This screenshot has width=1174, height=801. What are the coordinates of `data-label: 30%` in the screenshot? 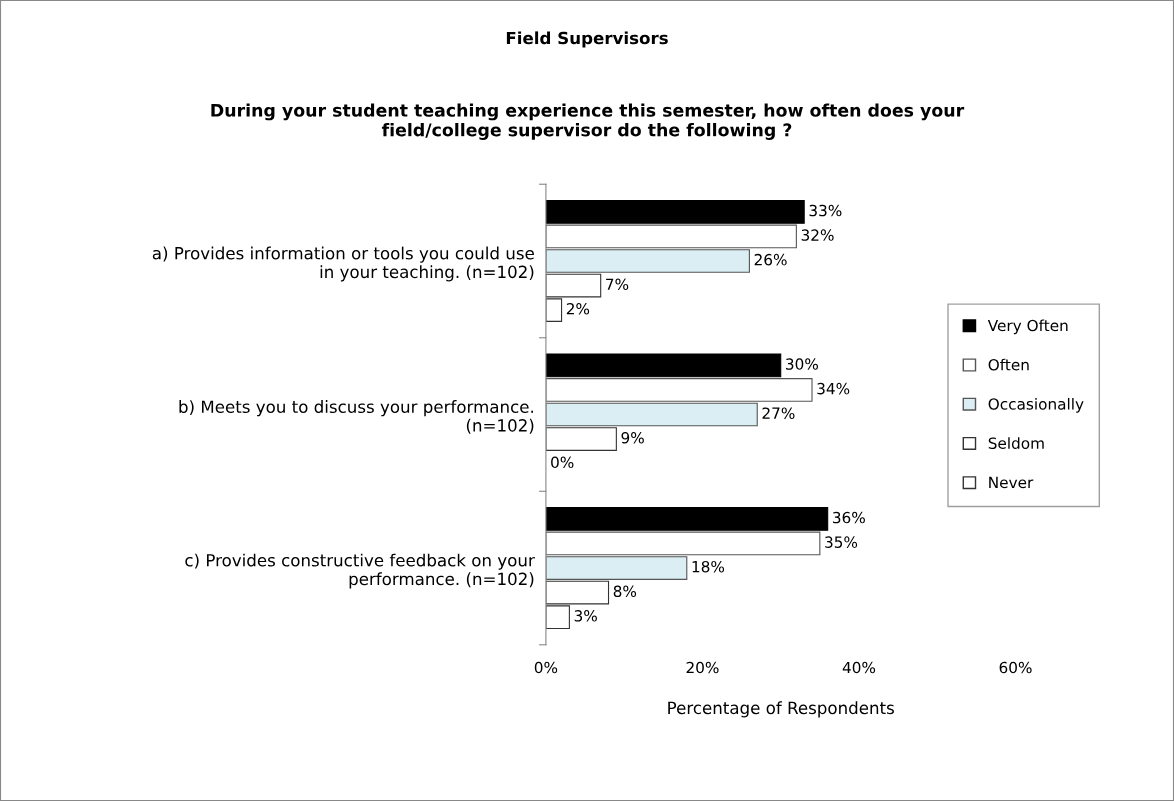 It's located at (802, 364).